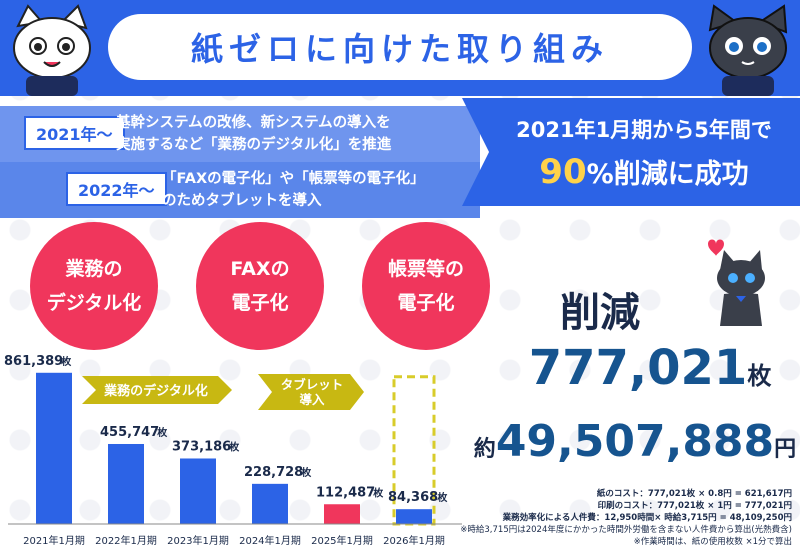 The width and height of the screenshot is (800, 554). What do you see at coordinates (345, 492) in the screenshot?
I see `bar-value-label-5: 112,487` at bounding box center [345, 492].